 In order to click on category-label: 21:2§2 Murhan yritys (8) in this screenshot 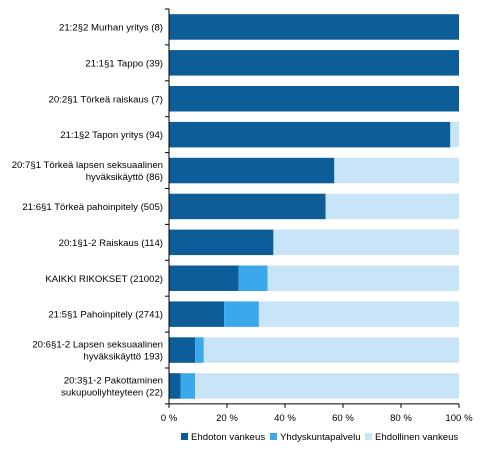, I will do `click(111, 27)`.